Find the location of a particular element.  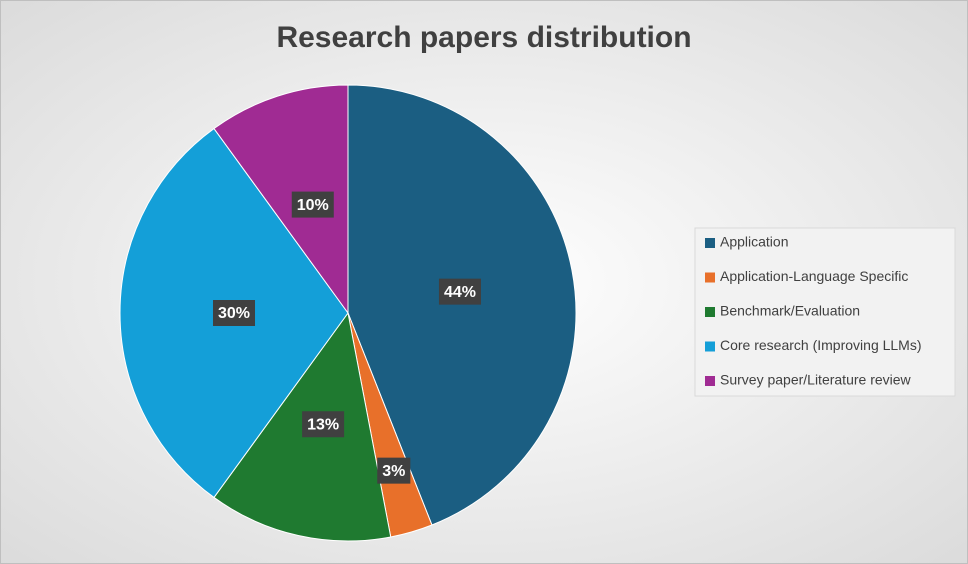

legend-label: Application-Language Specific is located at coordinates (814, 276).